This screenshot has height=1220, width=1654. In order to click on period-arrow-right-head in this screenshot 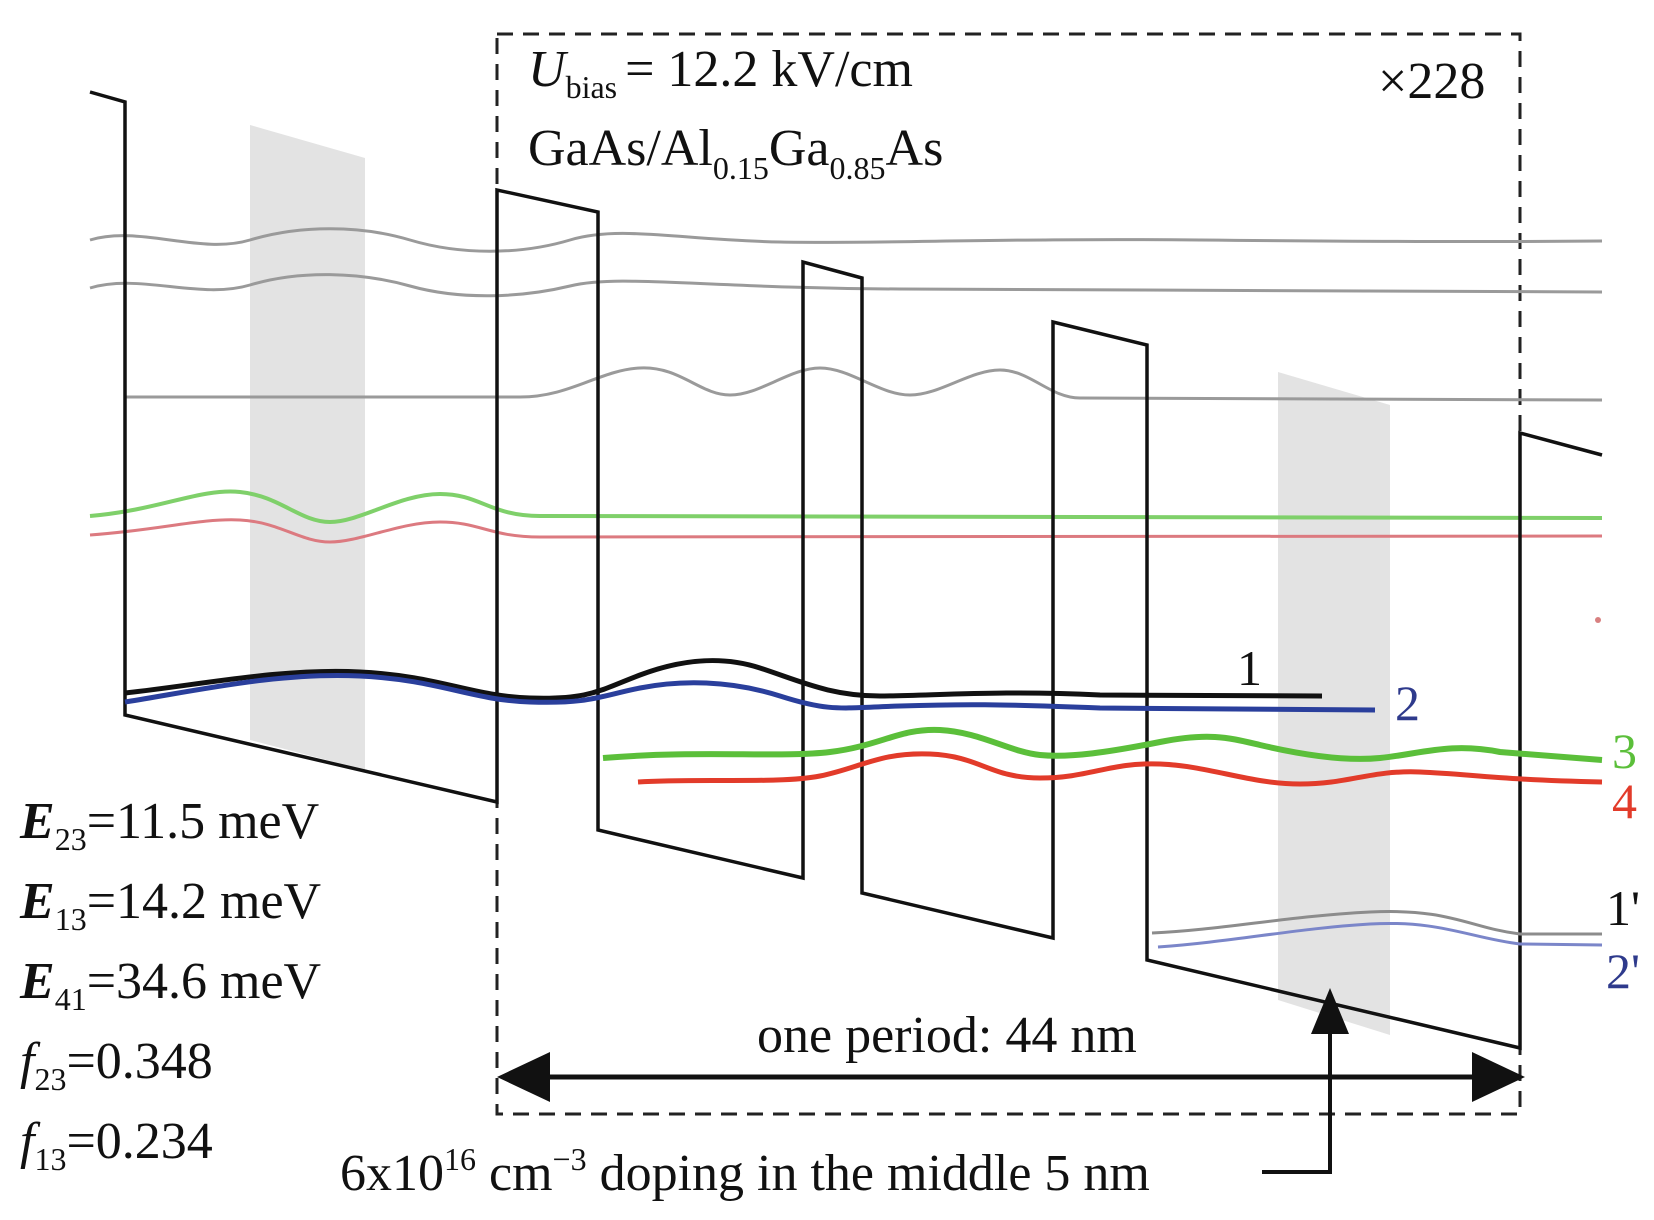, I will do `click(1498, 1077)`.